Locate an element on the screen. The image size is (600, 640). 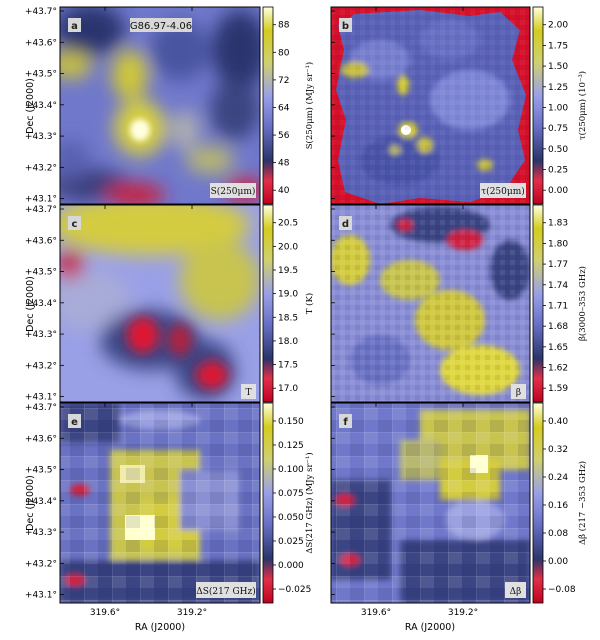
colorbar-d-tick-label: 1.74 is located at coordinates (558, 286).